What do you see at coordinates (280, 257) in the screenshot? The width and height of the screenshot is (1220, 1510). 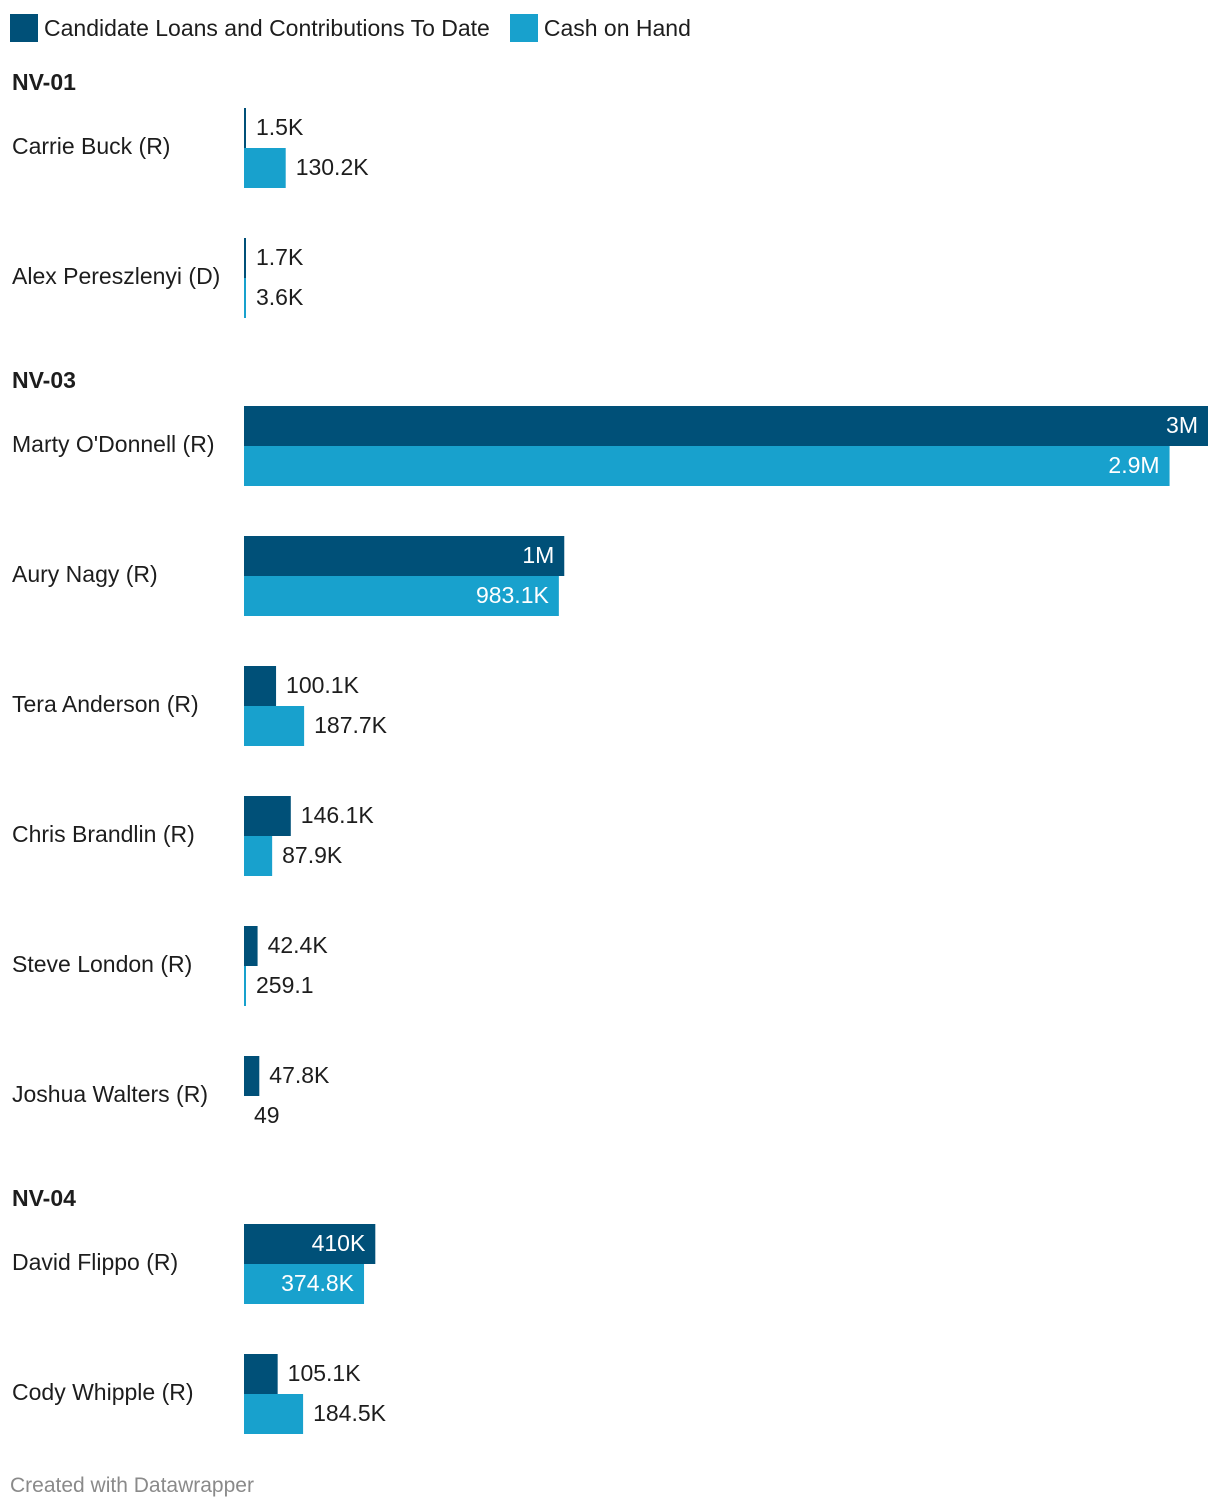 I see `value-label-loans-alex-pereszlenyi-d: 1.7K` at bounding box center [280, 257].